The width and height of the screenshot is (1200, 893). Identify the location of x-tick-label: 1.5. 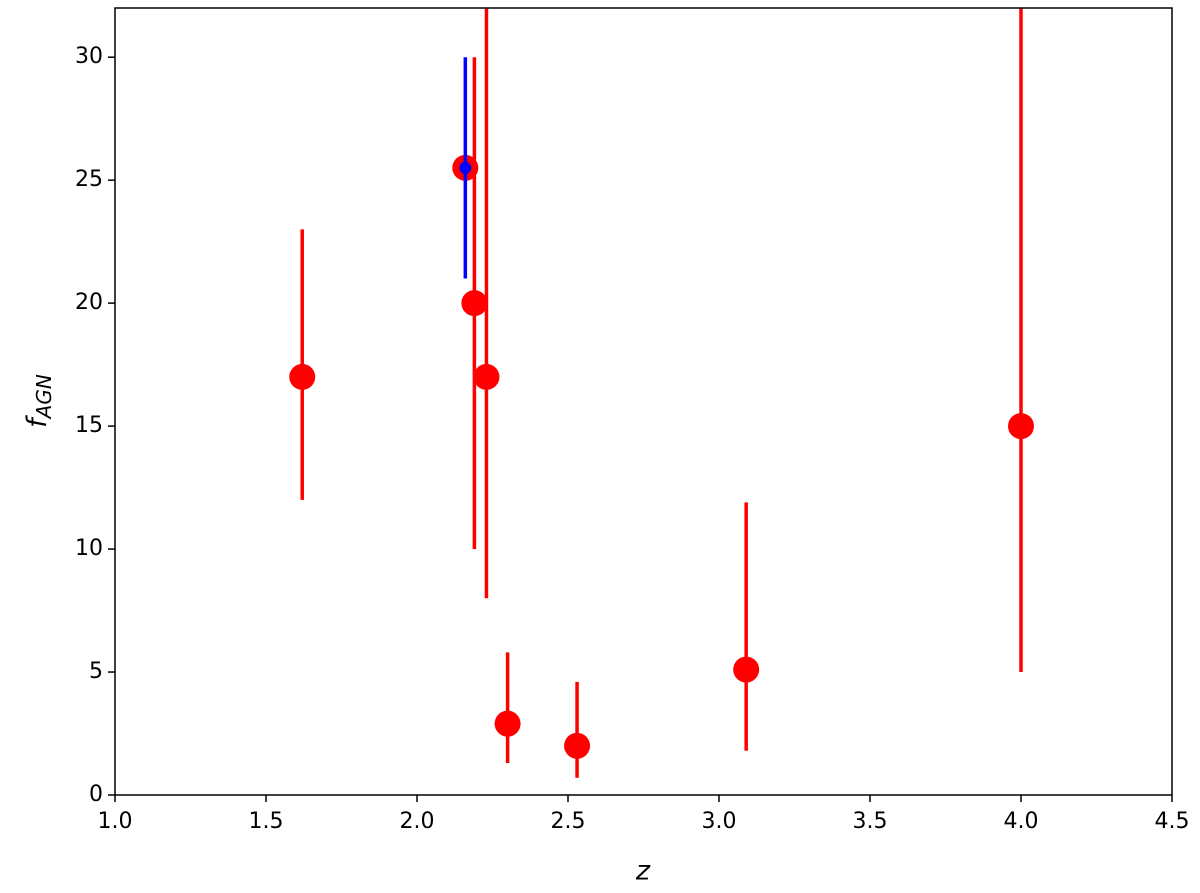
(266, 821).